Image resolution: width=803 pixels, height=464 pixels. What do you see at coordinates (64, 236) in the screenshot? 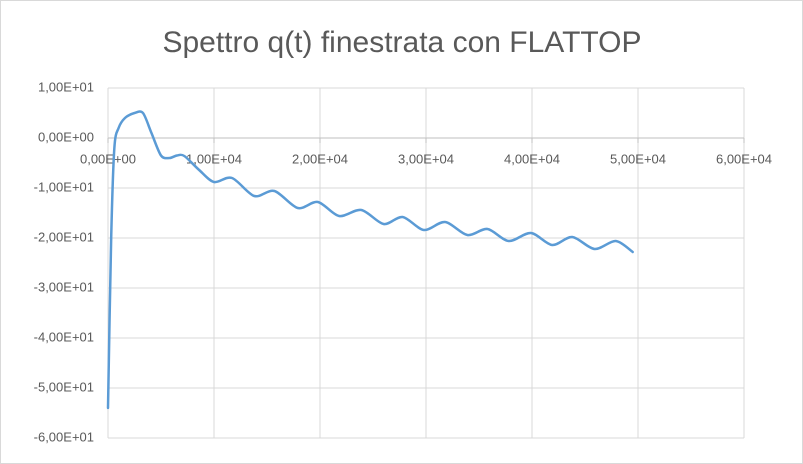
I see `y-tick-label: -2,00E+01` at bounding box center [64, 236].